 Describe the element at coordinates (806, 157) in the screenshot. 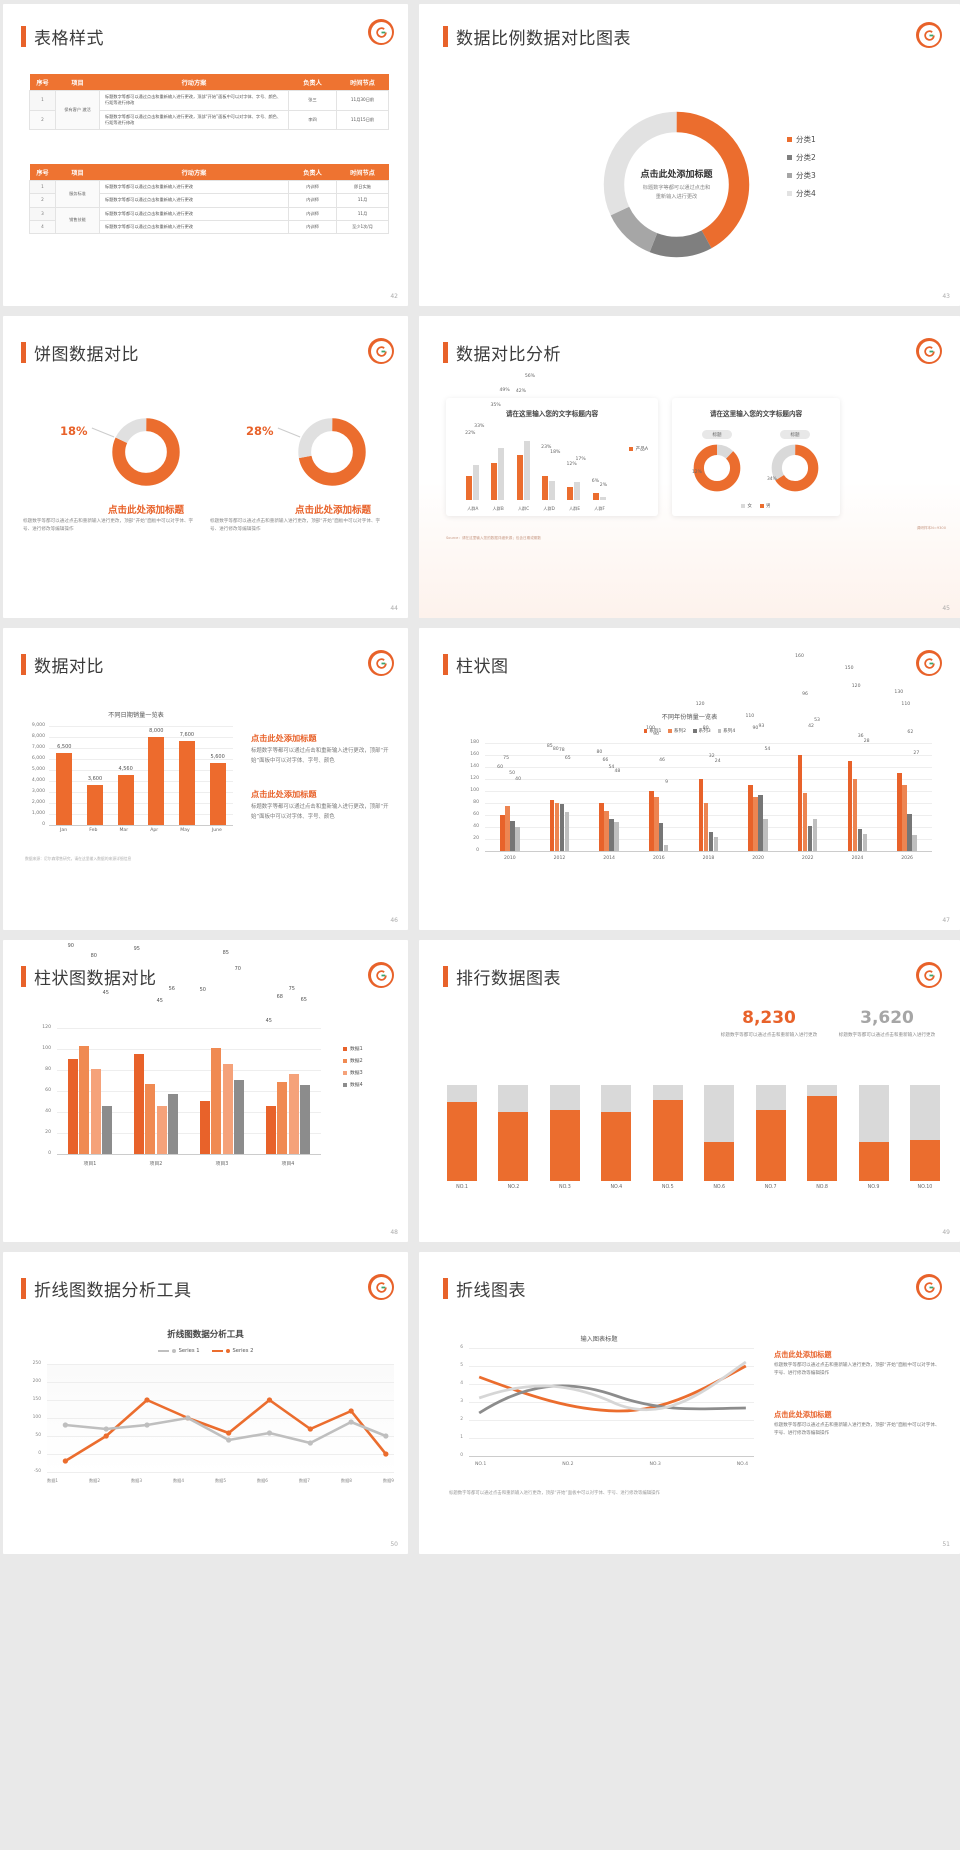

I see `legend-label: 分类2` at that location.